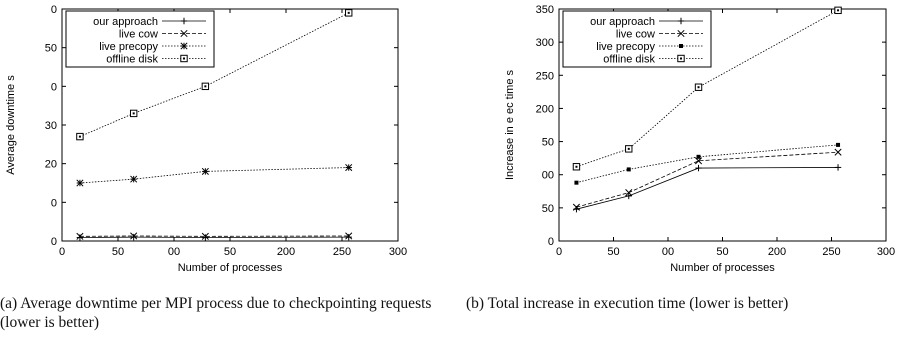 The image size is (898, 345). What do you see at coordinates (51, 126) in the screenshot?
I see `y-tick-label: 30` at bounding box center [51, 126].